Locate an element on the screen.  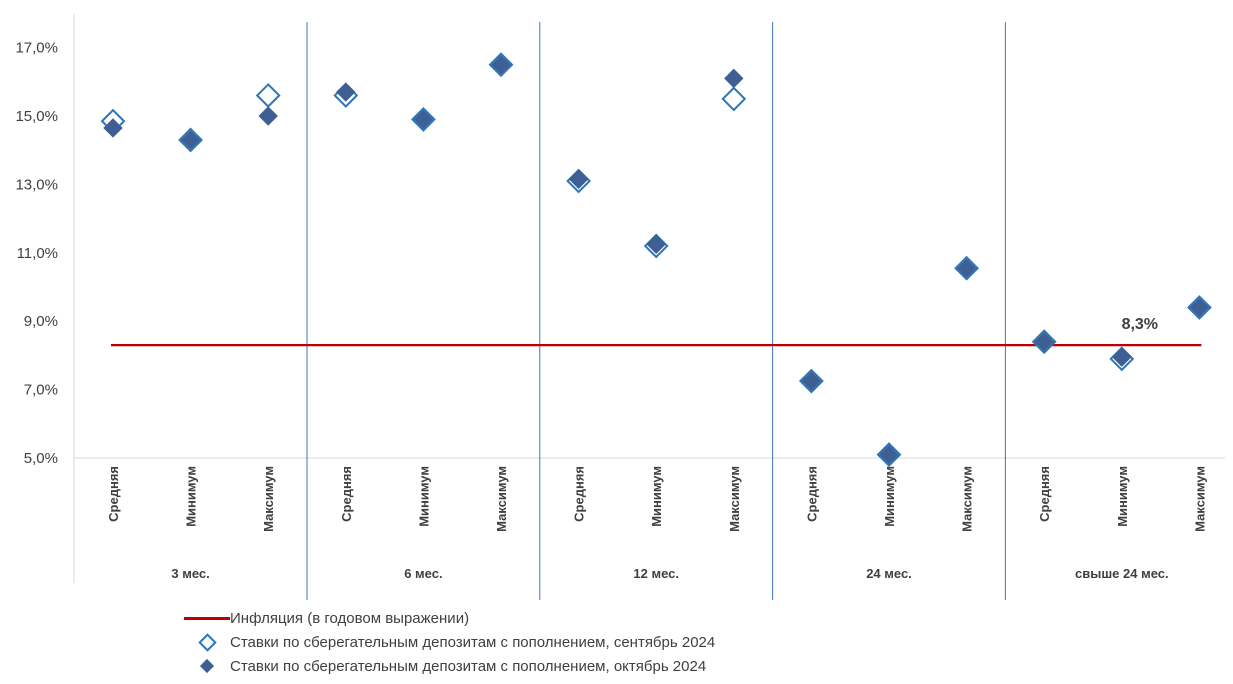
y-tick-label: 5,0% is located at coordinates (41, 458).